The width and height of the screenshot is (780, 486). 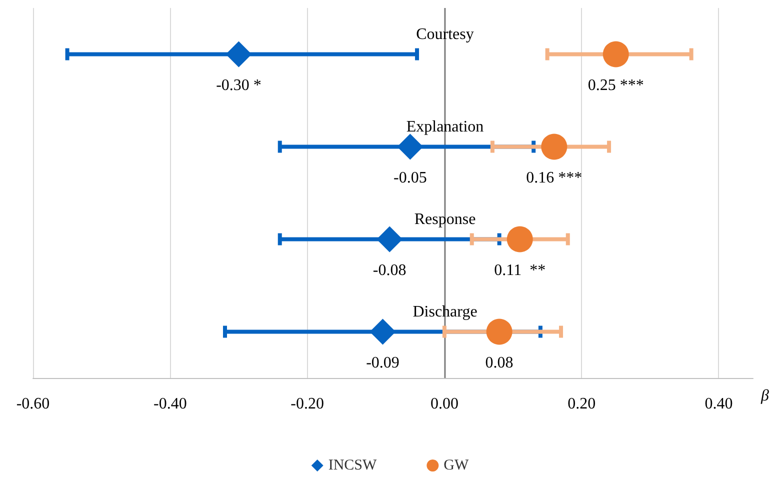 I want to click on x-tick-label: 0.20, so click(x=582, y=404).